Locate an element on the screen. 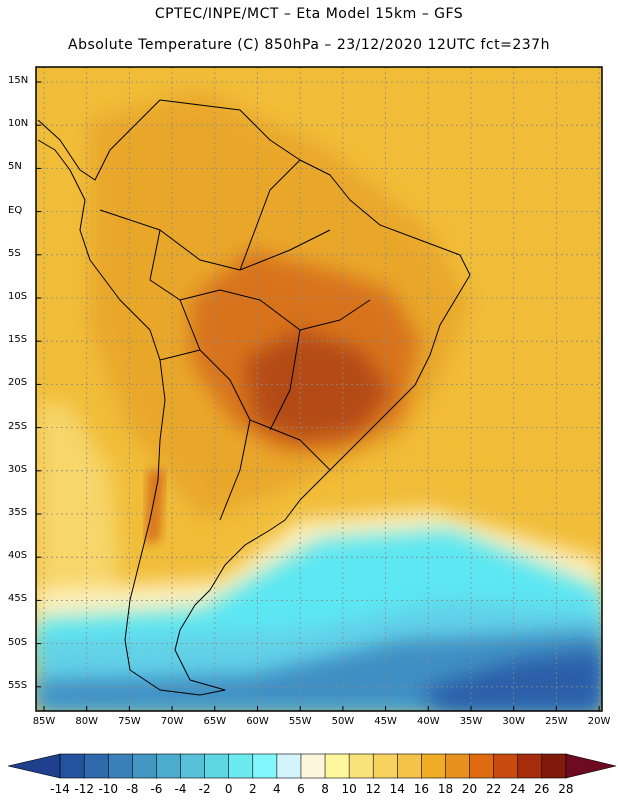  colorbar-tick-label: 6 is located at coordinates (301, 789).